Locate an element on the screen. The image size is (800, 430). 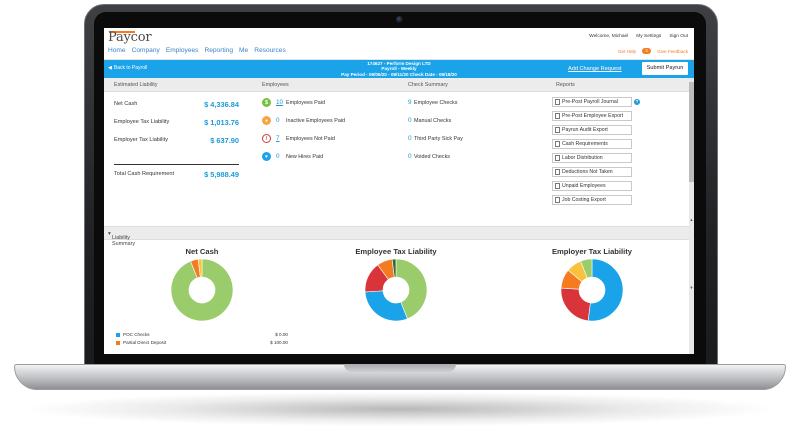
total-divider is located at coordinates (176, 164).